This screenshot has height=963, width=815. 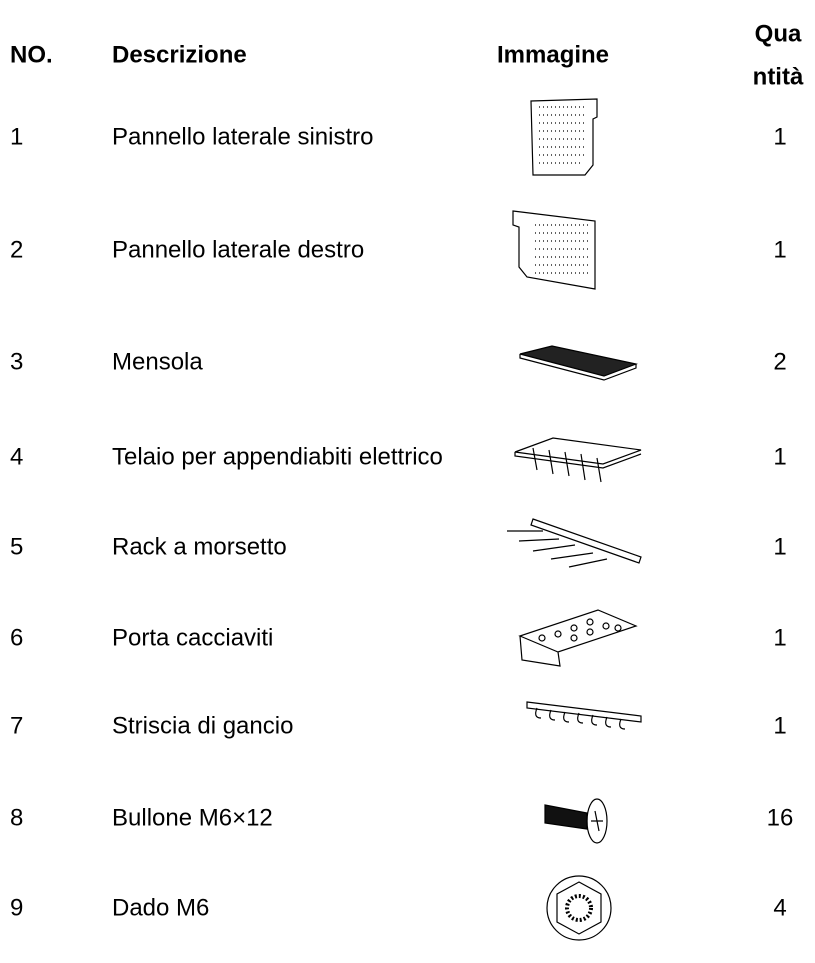 What do you see at coordinates (192, 818) in the screenshot?
I see `row-description: Bullone M6×12` at bounding box center [192, 818].